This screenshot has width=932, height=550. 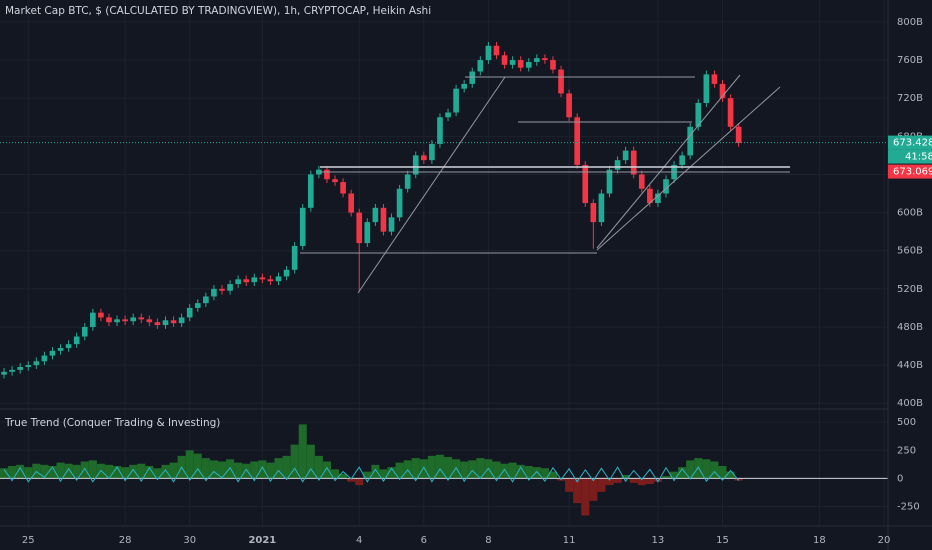 I want to click on price-label: 673.428B, so click(x=912, y=143).